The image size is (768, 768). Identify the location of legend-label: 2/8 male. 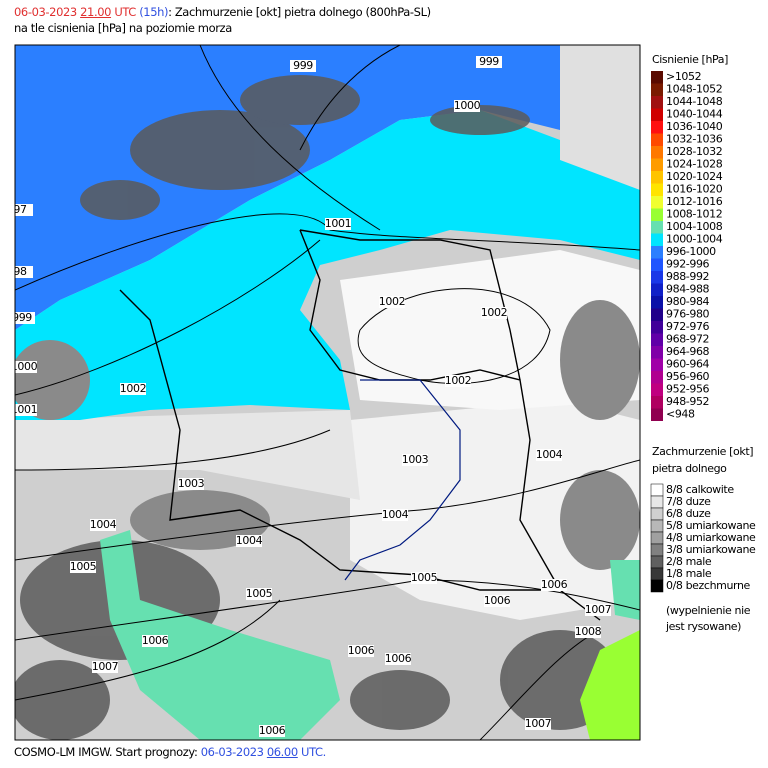
(689, 561).